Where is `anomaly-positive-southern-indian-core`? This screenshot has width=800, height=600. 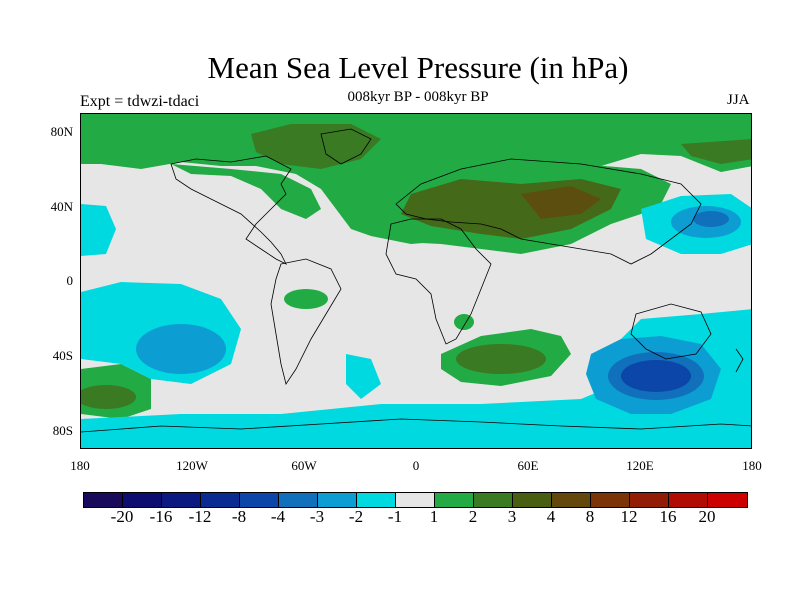 anomaly-positive-southern-indian-core is located at coordinates (501, 359).